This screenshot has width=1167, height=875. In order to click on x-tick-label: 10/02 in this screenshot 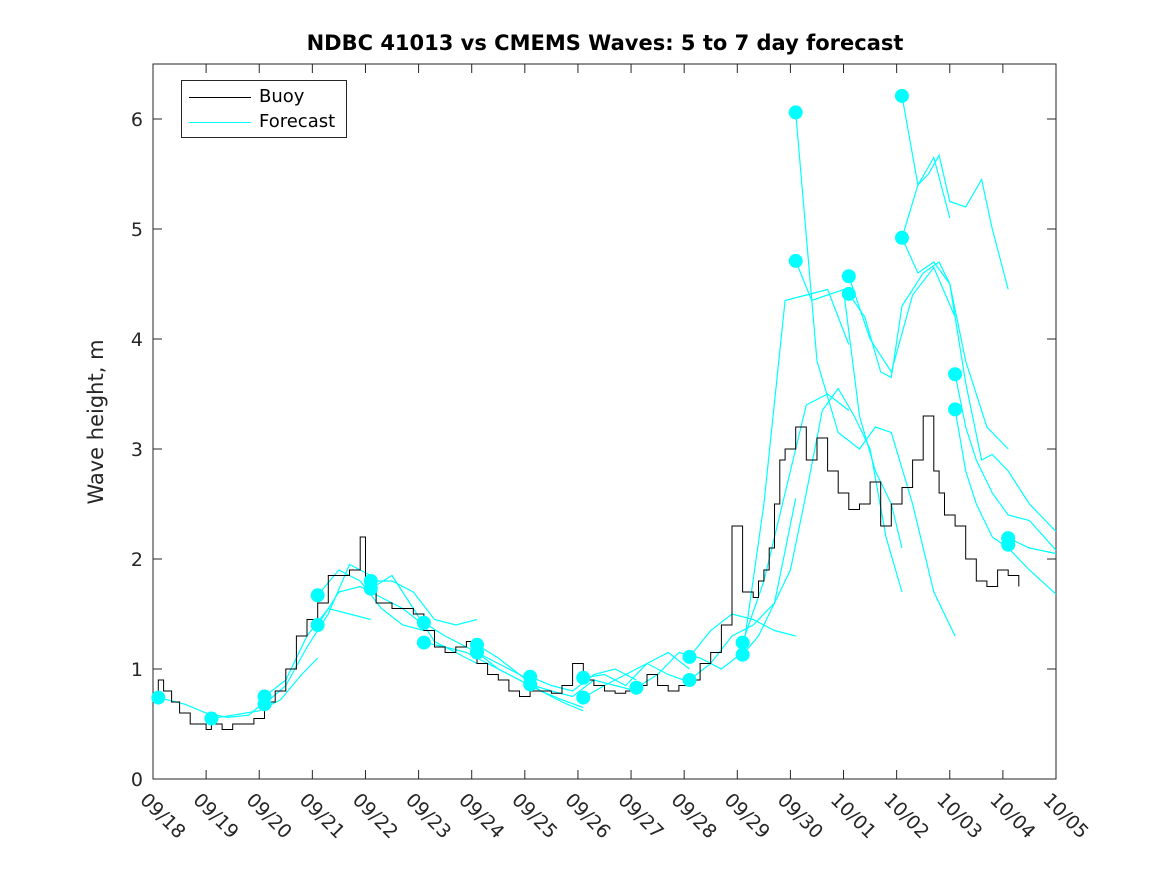, I will do `click(906, 816)`.